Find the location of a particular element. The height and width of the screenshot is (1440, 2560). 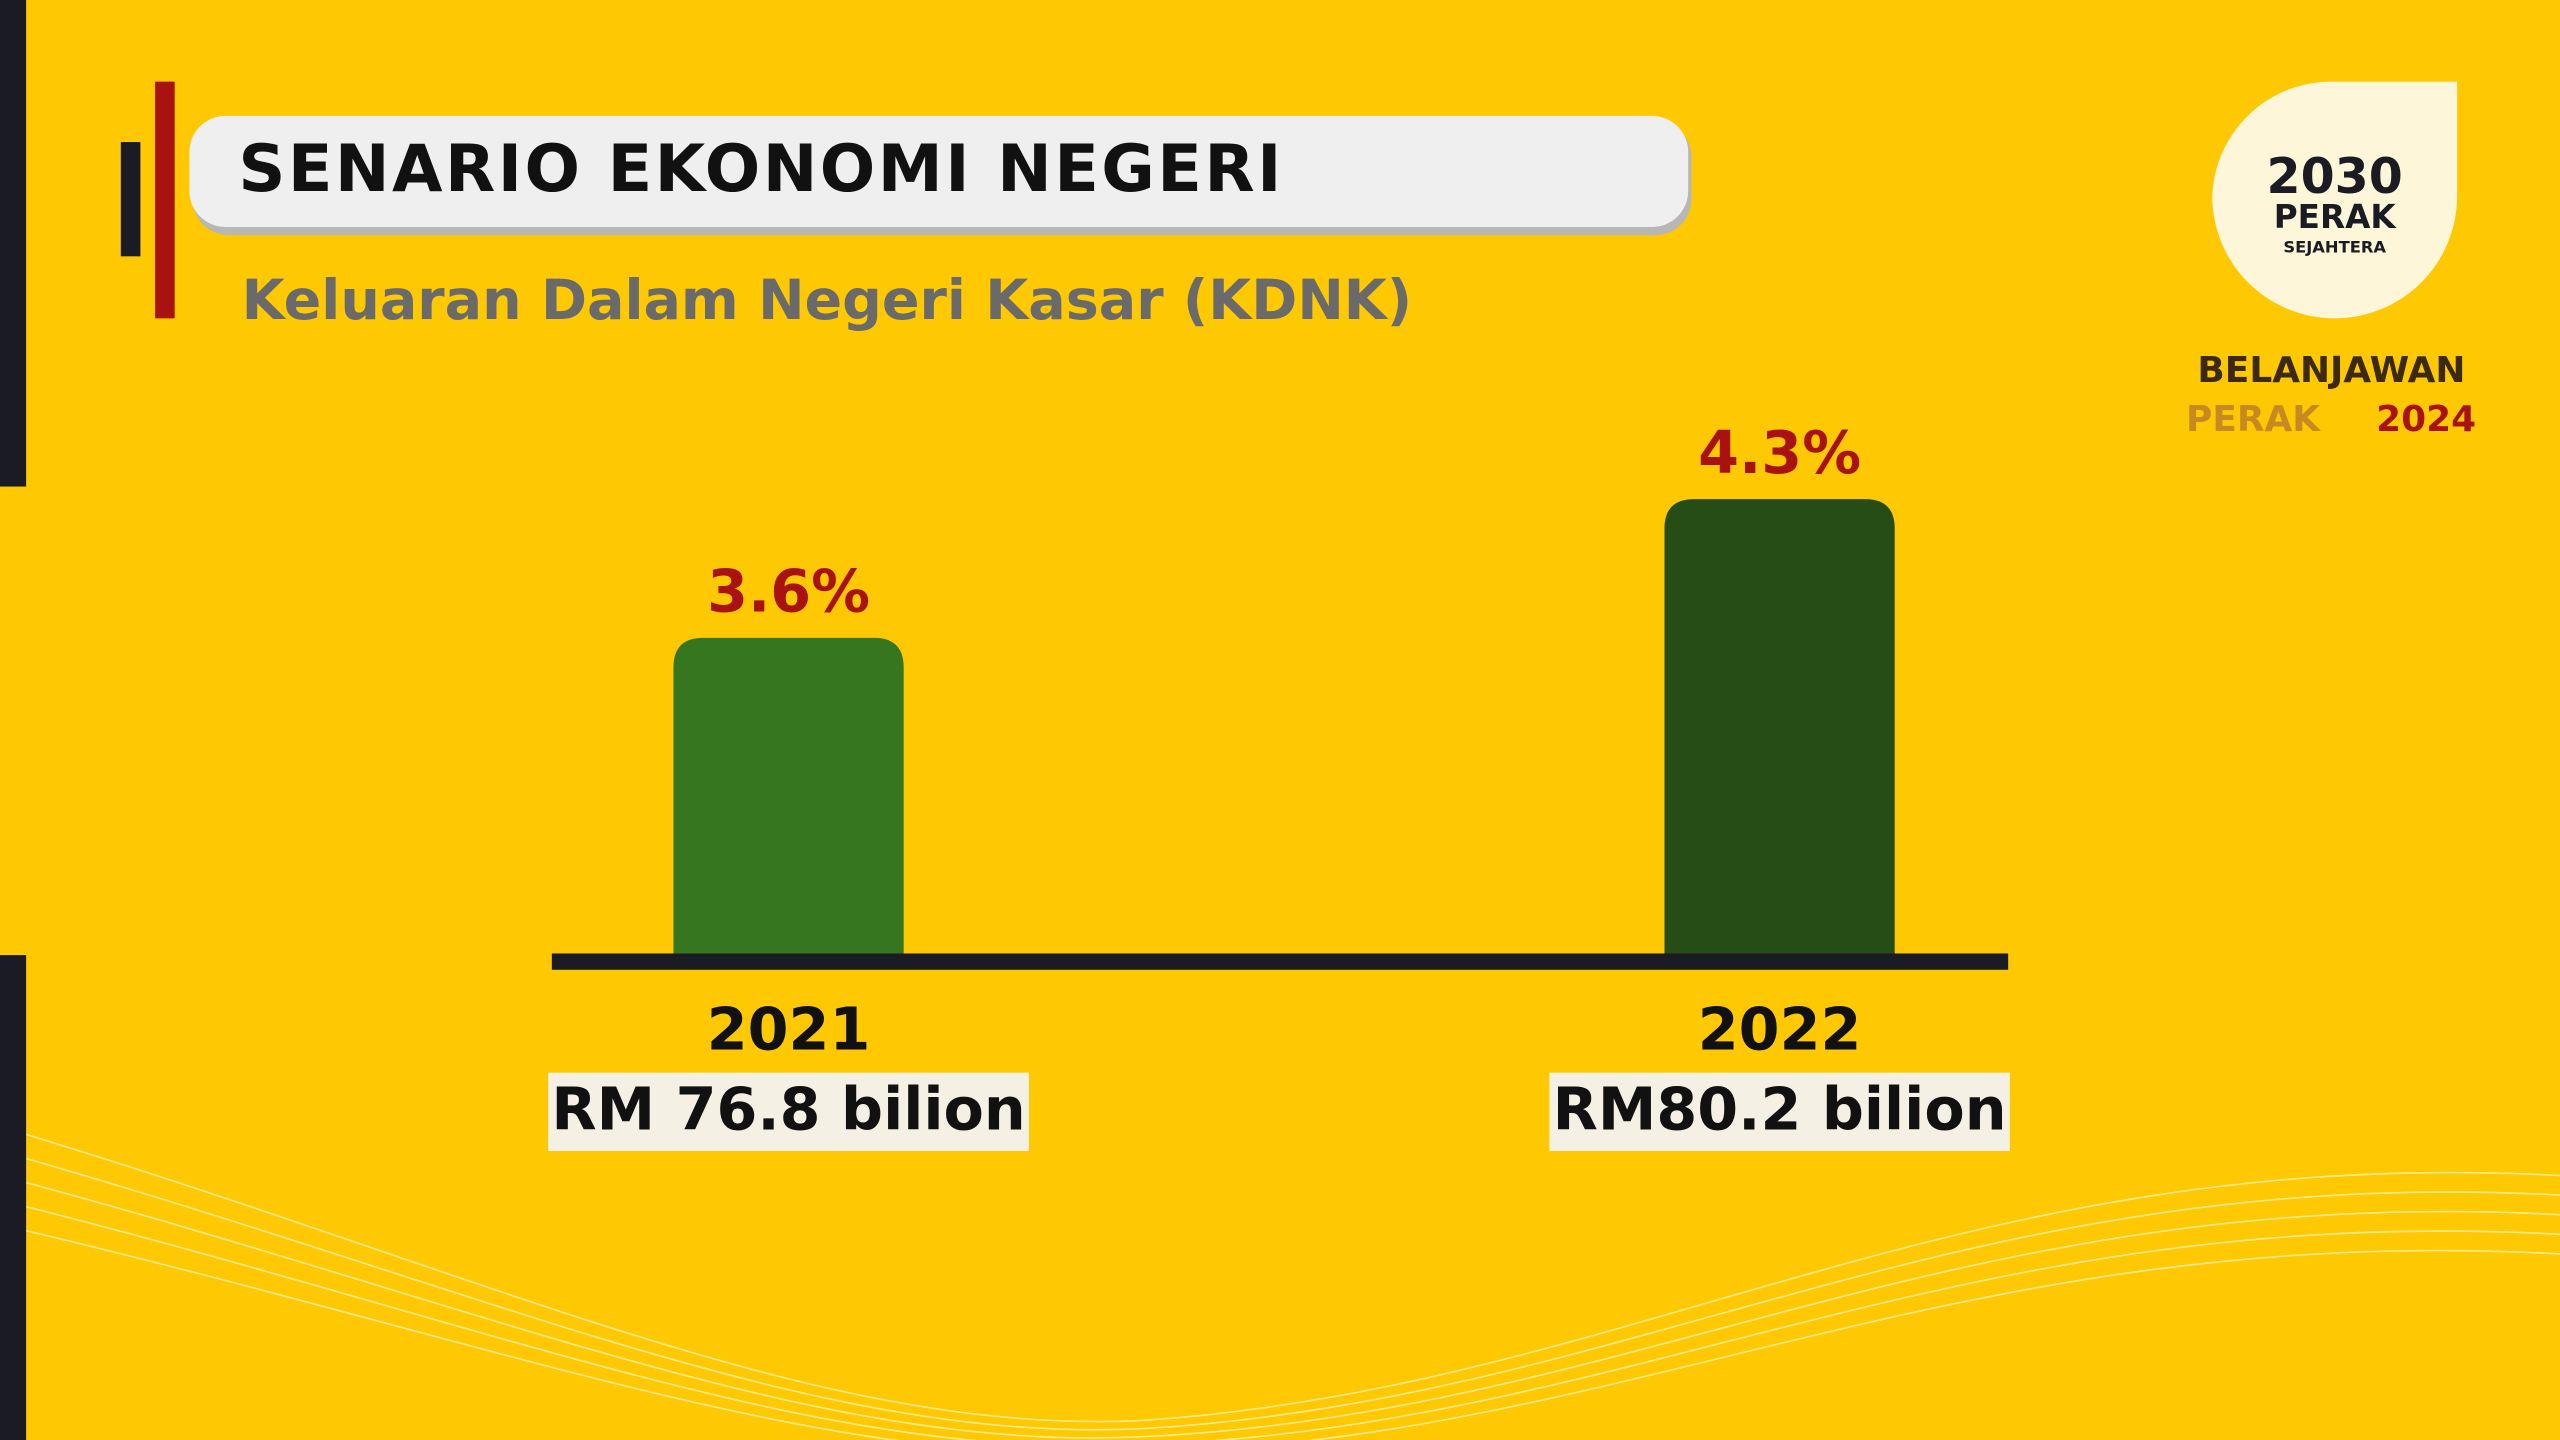

category-note: RM80.2 bilion is located at coordinates (1780, 1109).